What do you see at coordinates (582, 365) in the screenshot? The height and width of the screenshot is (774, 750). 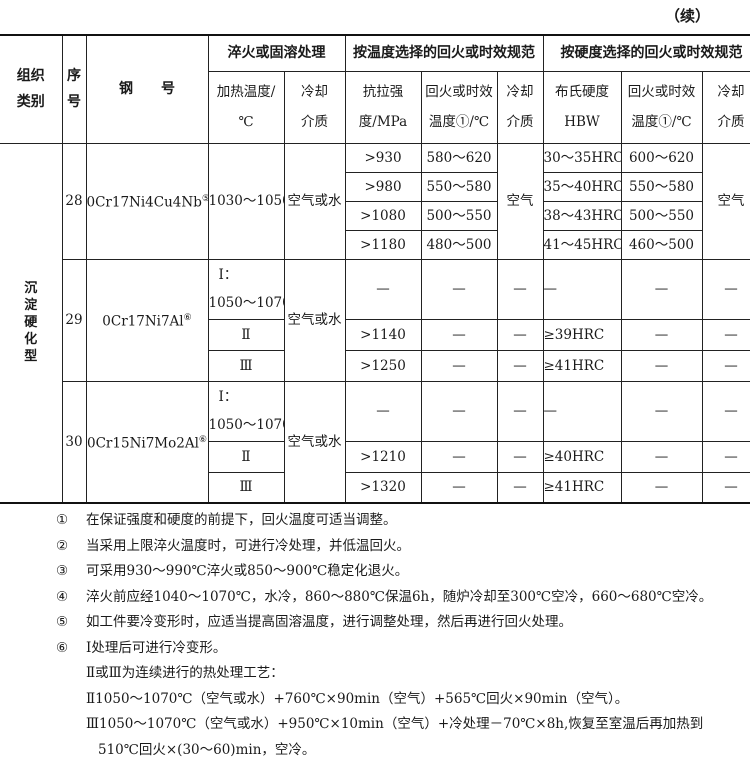 I see `hardness-cell: ≥41HRC` at bounding box center [582, 365].